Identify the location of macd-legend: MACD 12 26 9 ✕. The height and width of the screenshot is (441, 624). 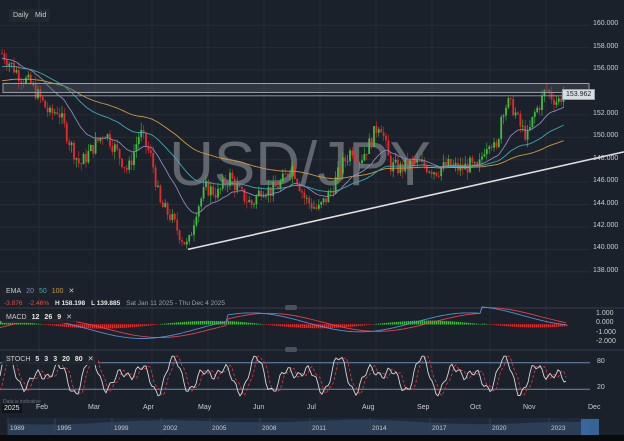
(39, 317).